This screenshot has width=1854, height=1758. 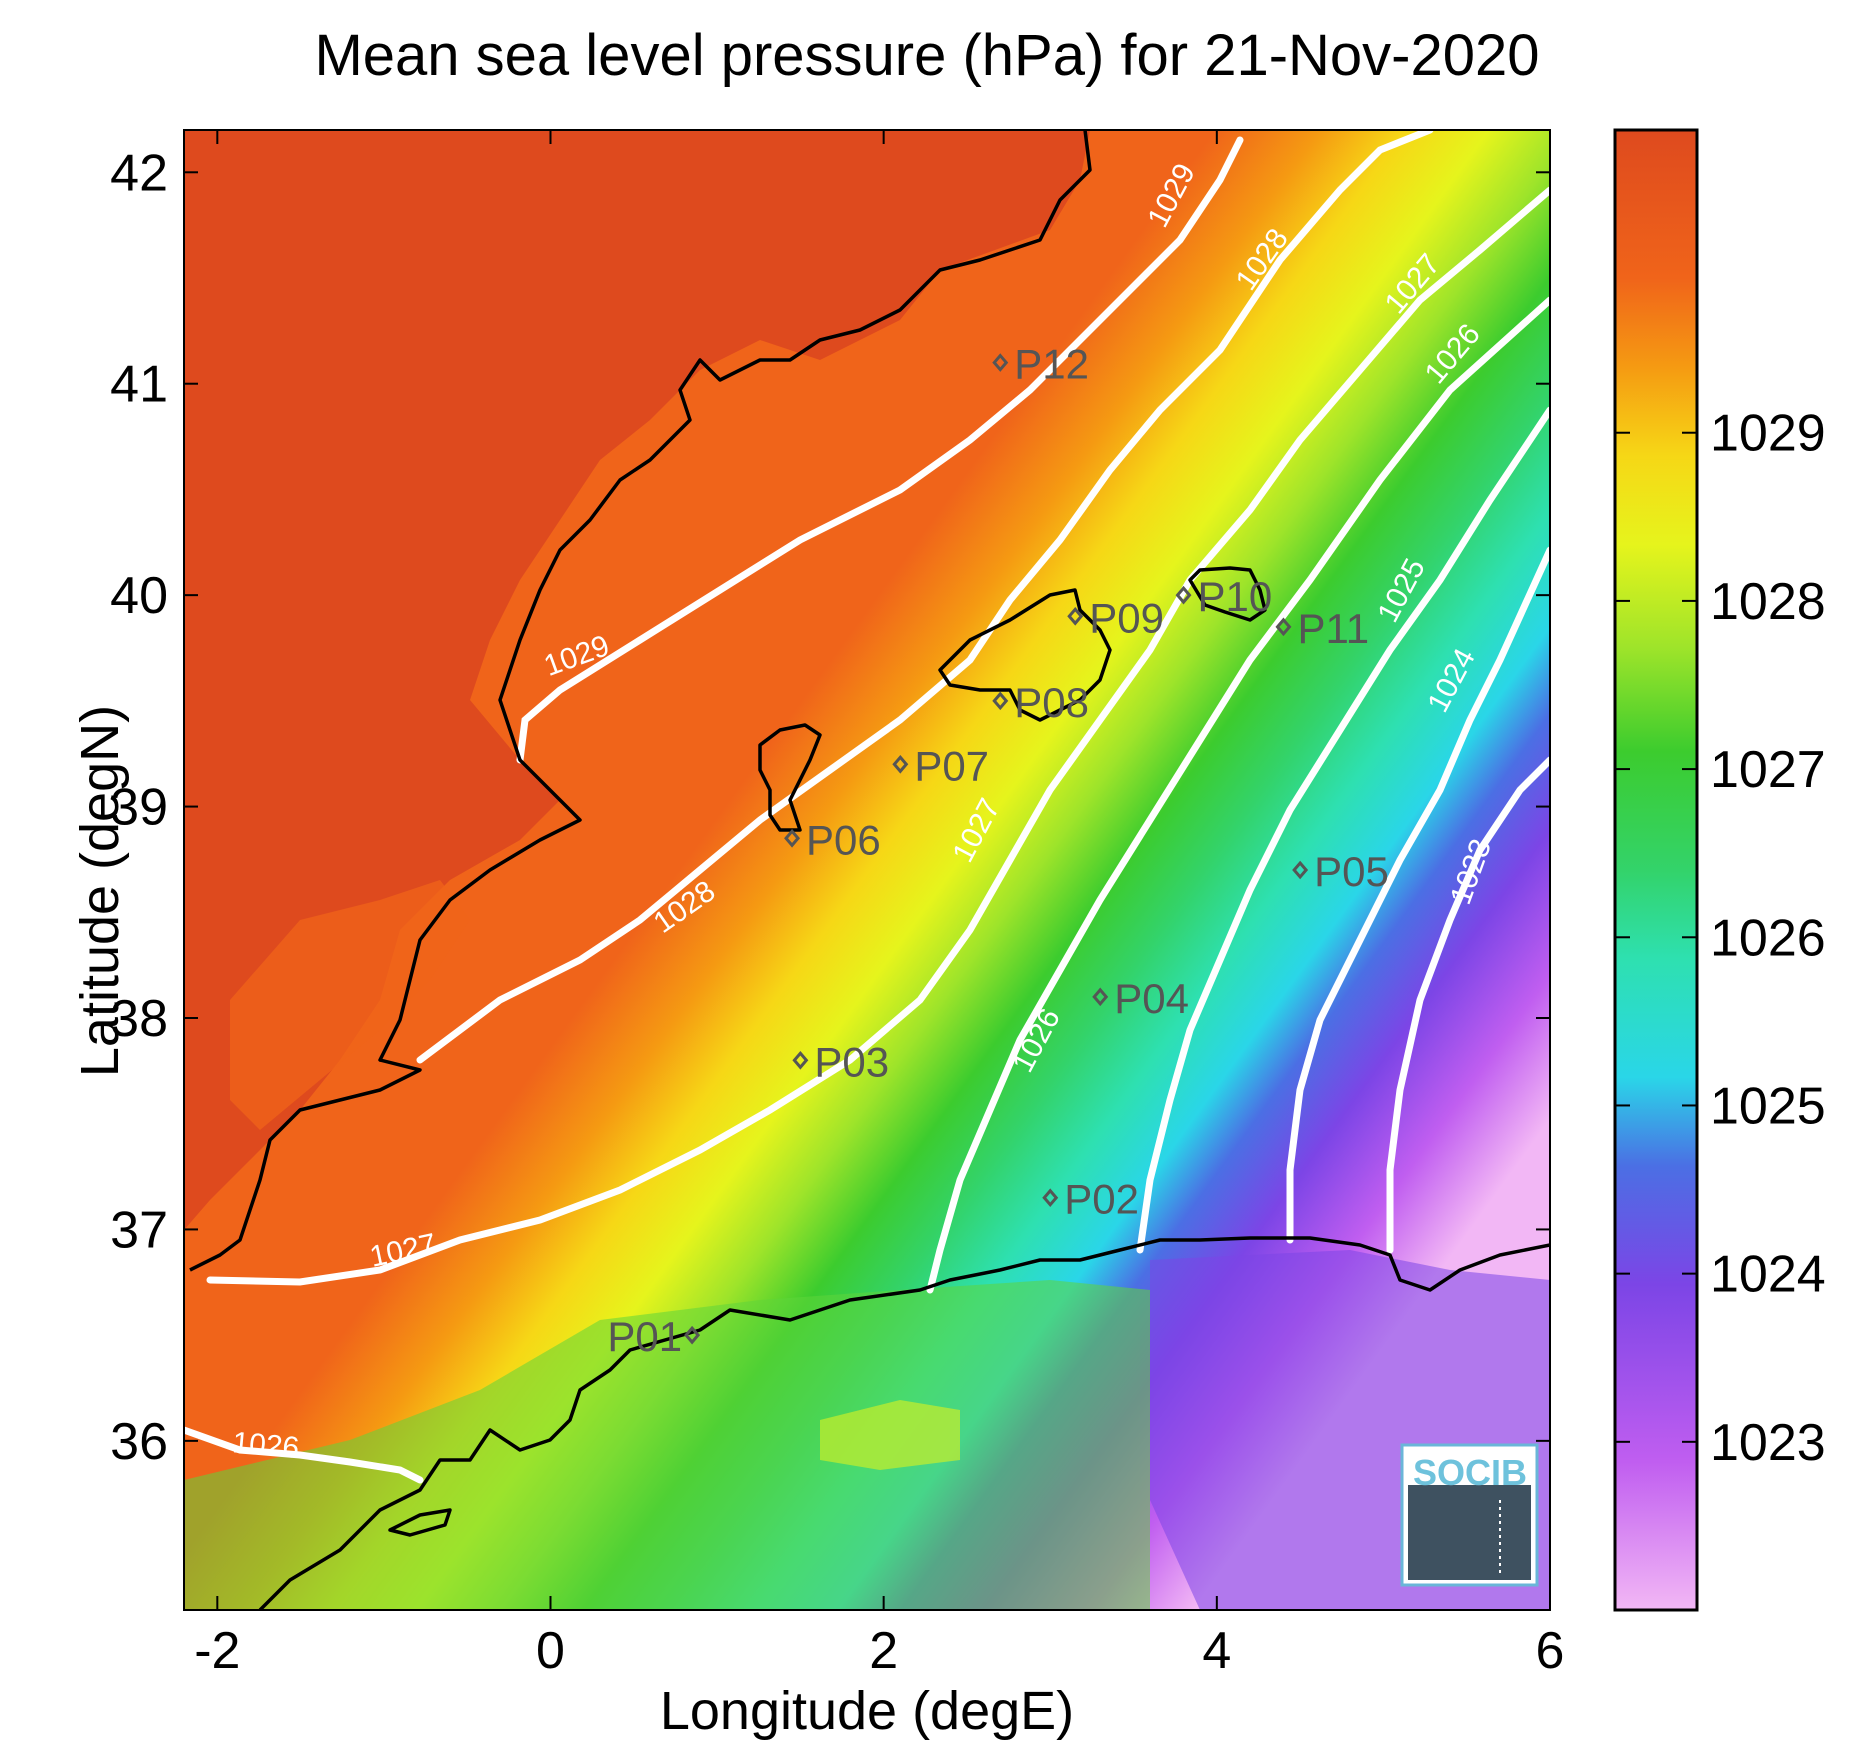 What do you see at coordinates (1768, 434) in the screenshot?
I see `colorbar-tick-label: 1029` at bounding box center [1768, 434].